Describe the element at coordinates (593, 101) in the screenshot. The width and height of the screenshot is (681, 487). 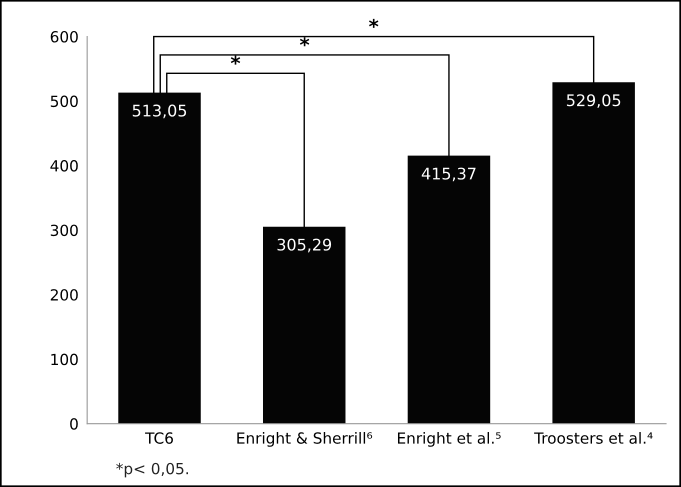
I see `data-label: 529,05` at that location.